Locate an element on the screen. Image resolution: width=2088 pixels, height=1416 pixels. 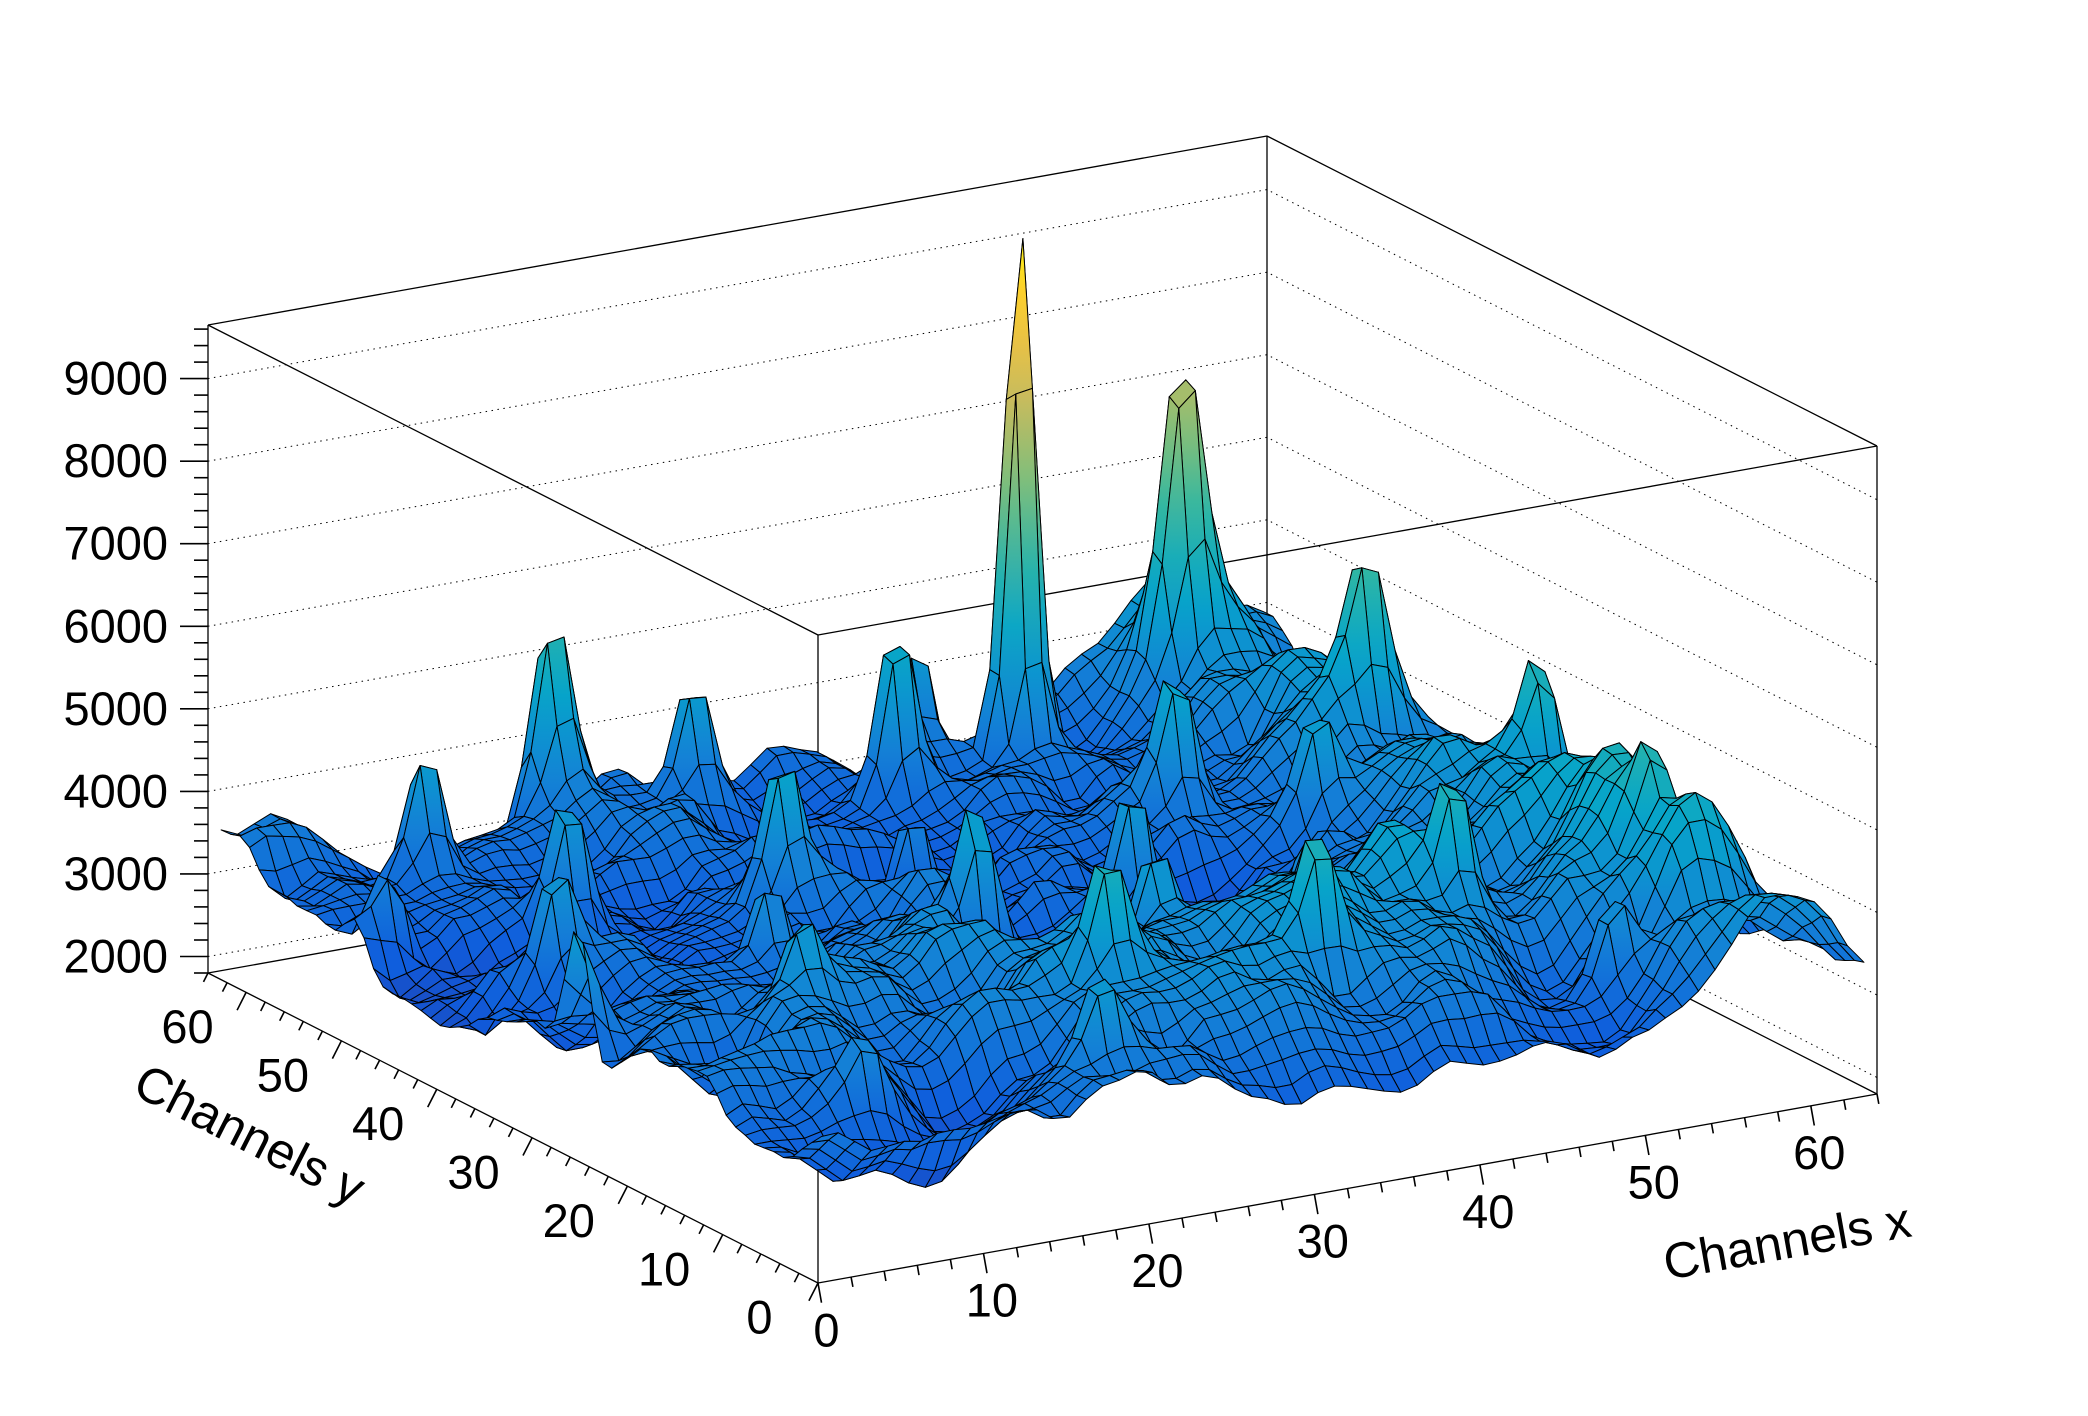
z-tick-label: 6000 is located at coordinates (115, 625).